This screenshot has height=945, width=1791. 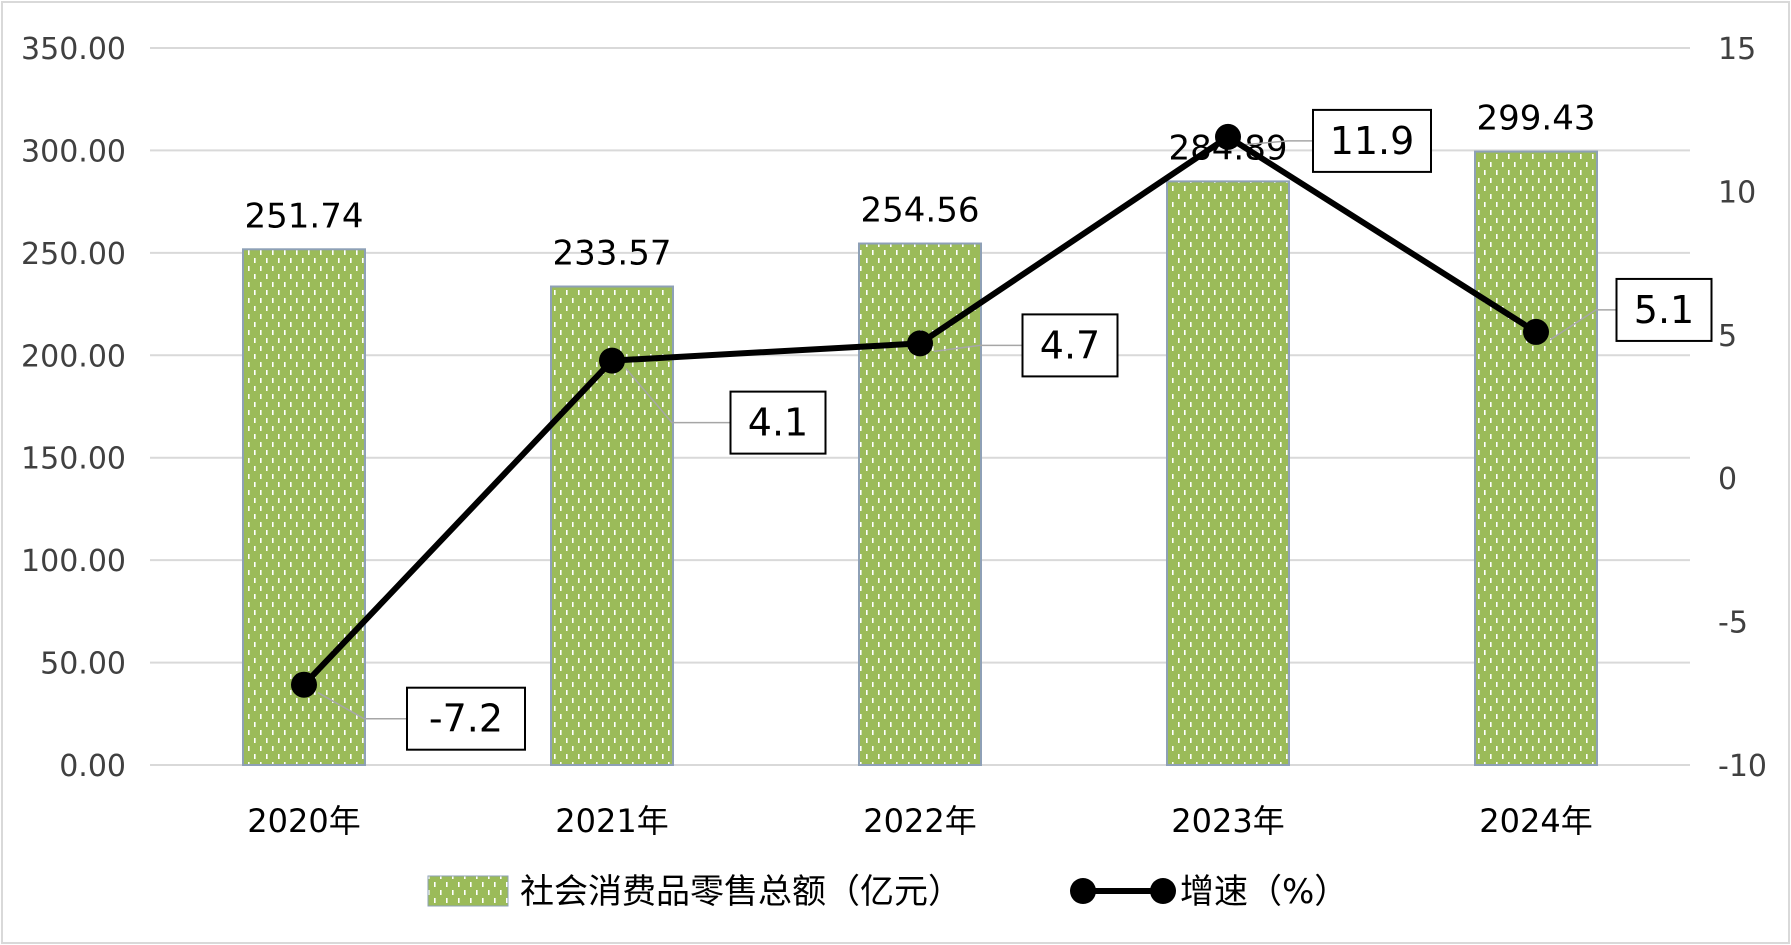 I want to click on legend-swatch-marker-left, so click(x=1083, y=891).